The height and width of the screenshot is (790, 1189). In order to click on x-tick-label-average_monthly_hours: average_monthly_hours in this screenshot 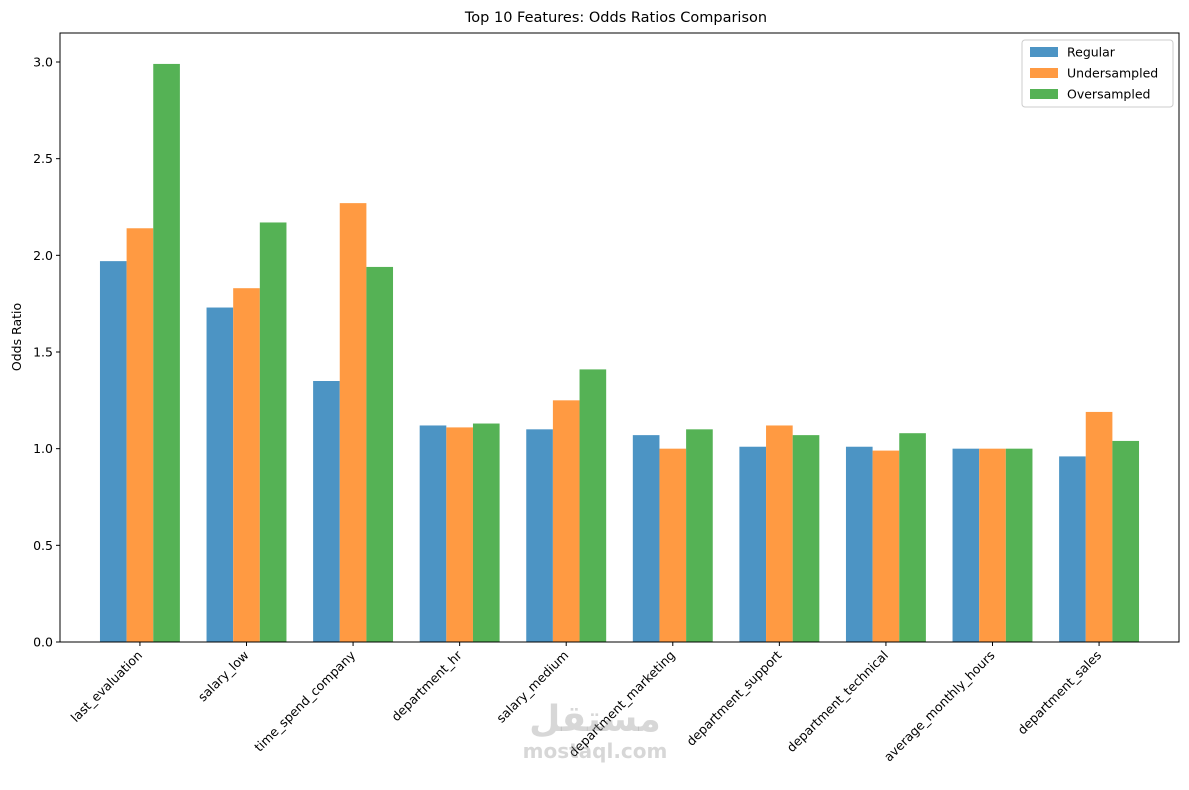, I will do `click(939, 706)`.